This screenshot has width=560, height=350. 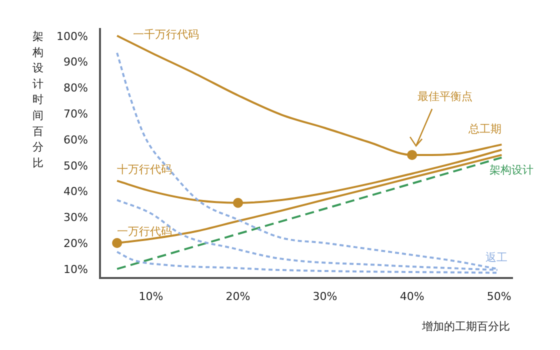 I want to click on x-tick-label: 20%, so click(x=238, y=296).